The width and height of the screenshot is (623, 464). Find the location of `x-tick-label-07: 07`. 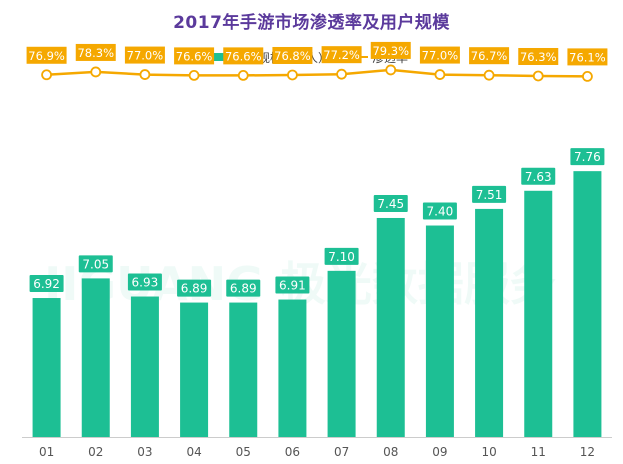

x-tick-label-07: 07 is located at coordinates (341, 452).